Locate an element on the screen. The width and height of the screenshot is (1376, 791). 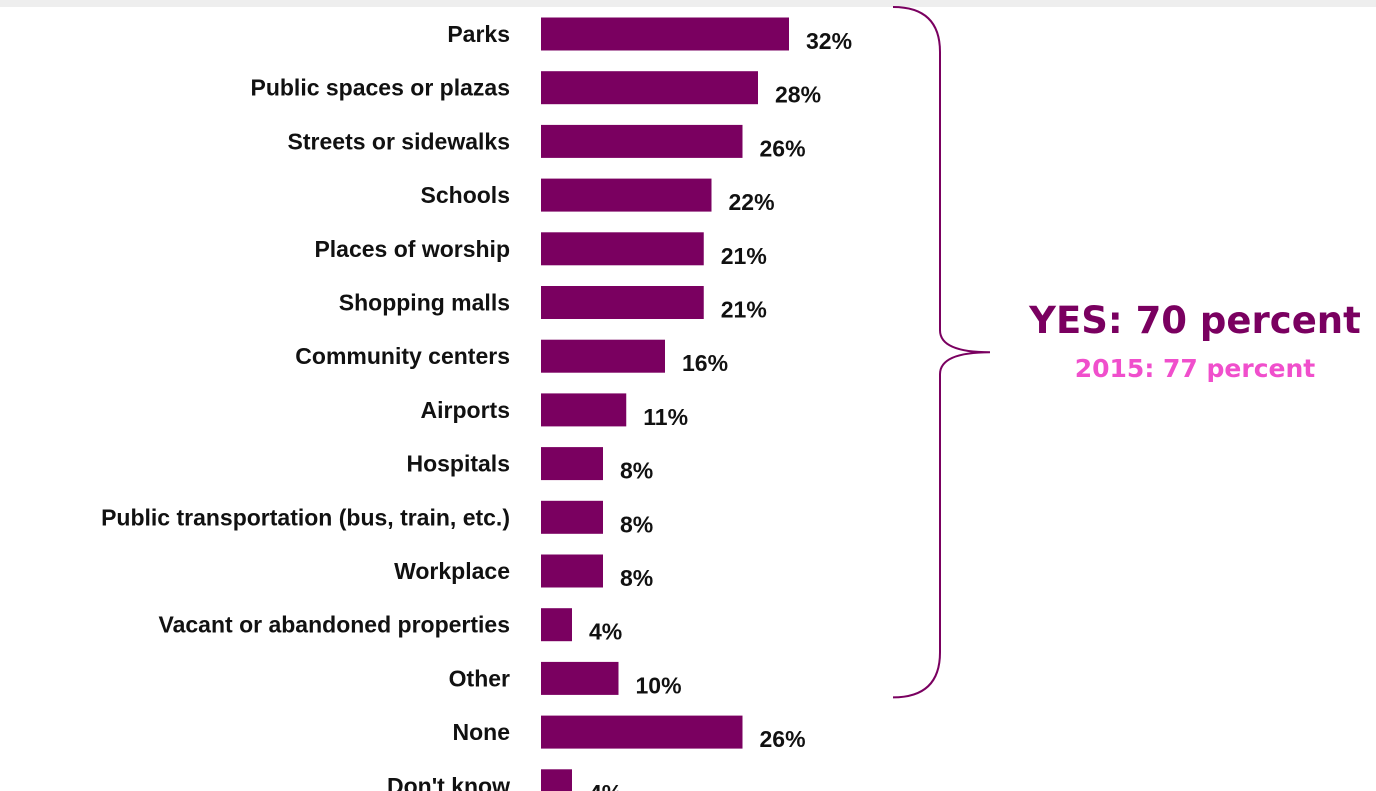
value-label-none: 26% is located at coordinates (783, 739).